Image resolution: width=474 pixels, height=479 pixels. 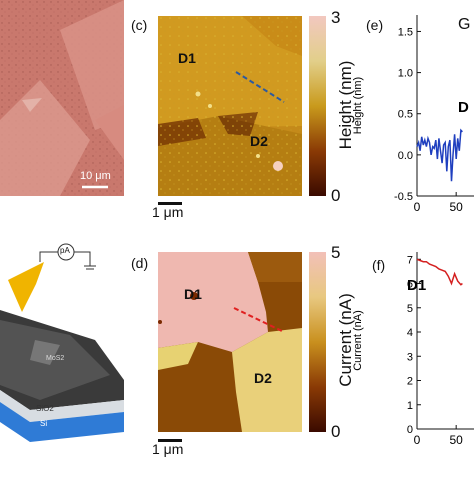 I want to click on y-tick-label: 0, so click(x=410, y=430).